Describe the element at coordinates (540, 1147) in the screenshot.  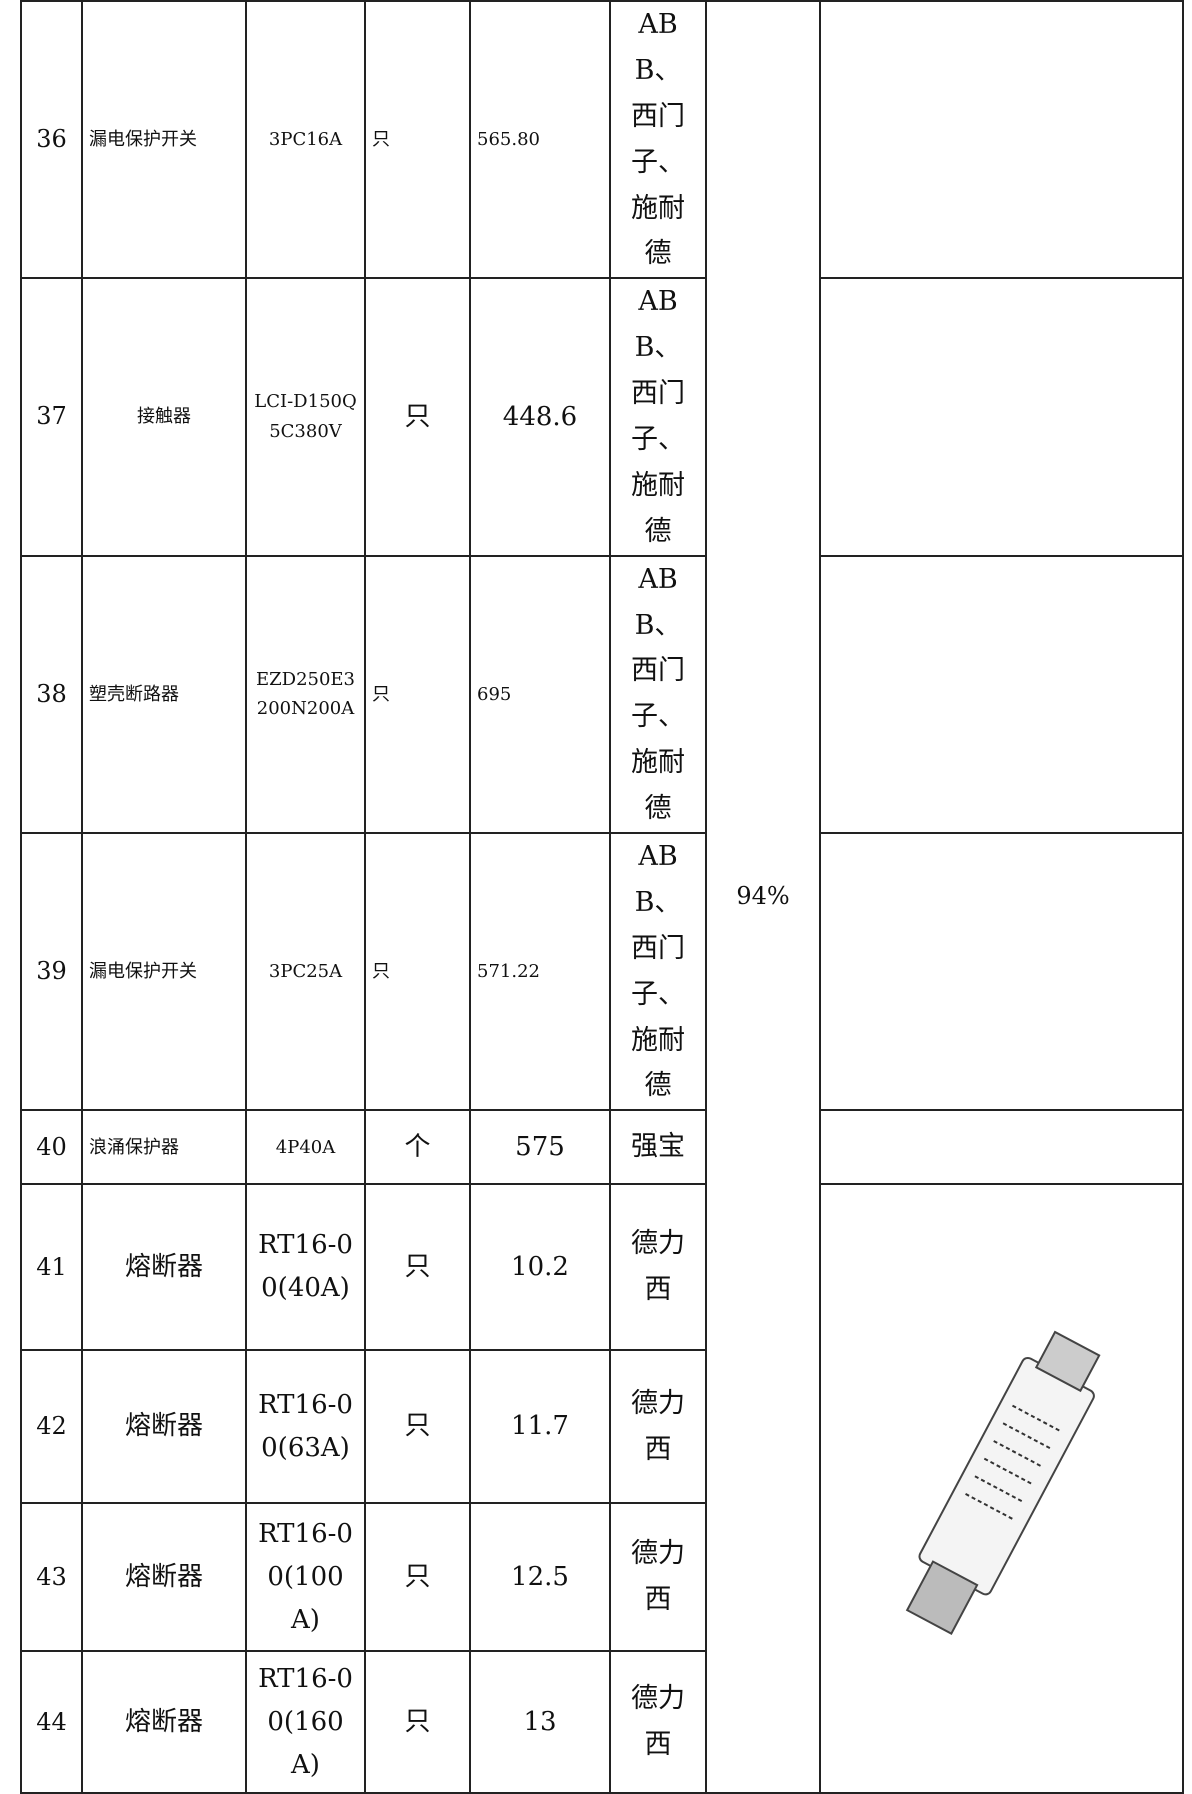
I see `price: 575` at that location.